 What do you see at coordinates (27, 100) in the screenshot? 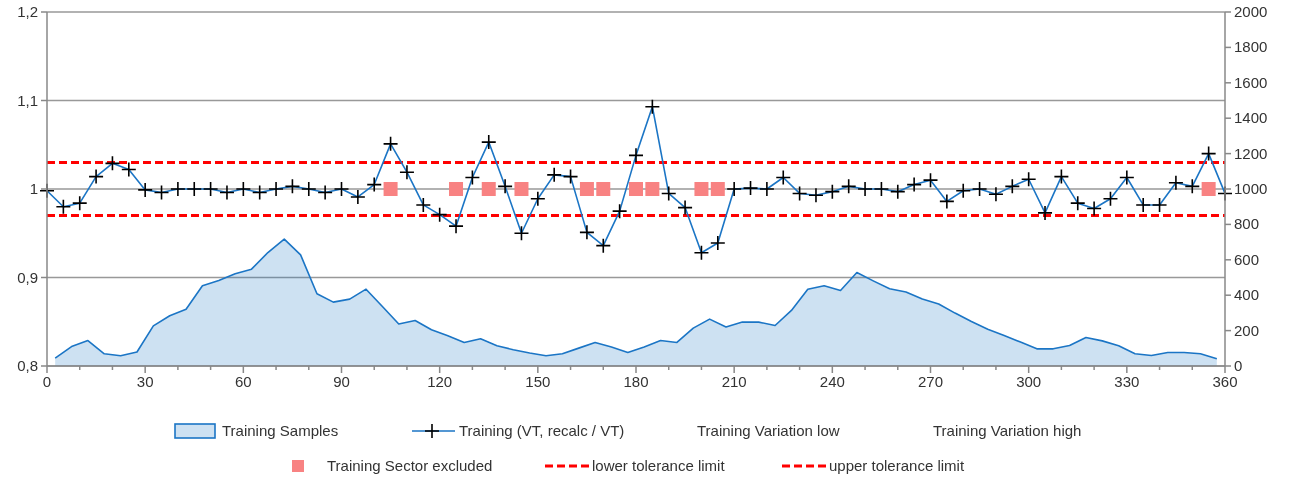
I see `y-tick-label: 1,1` at bounding box center [27, 100].